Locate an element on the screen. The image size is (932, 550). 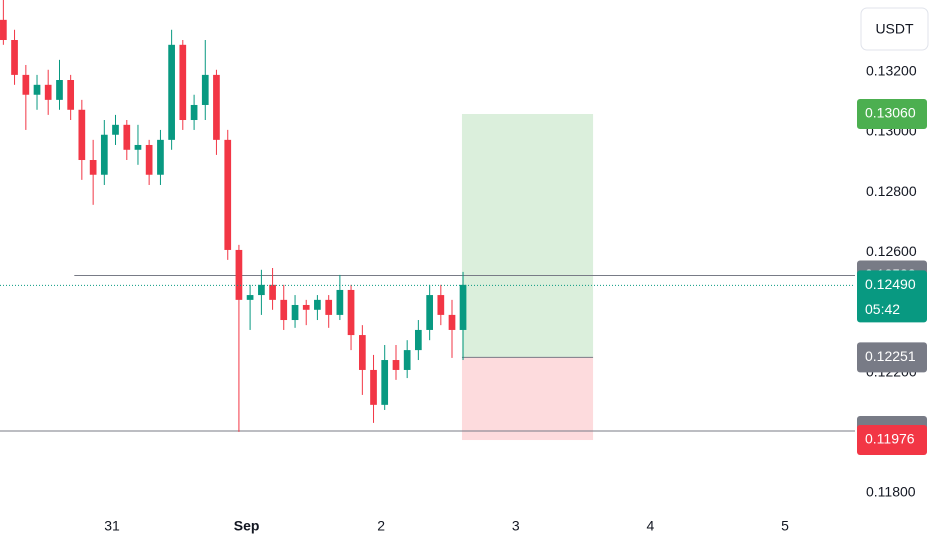
x-tick-label: 31 is located at coordinates (112, 526).